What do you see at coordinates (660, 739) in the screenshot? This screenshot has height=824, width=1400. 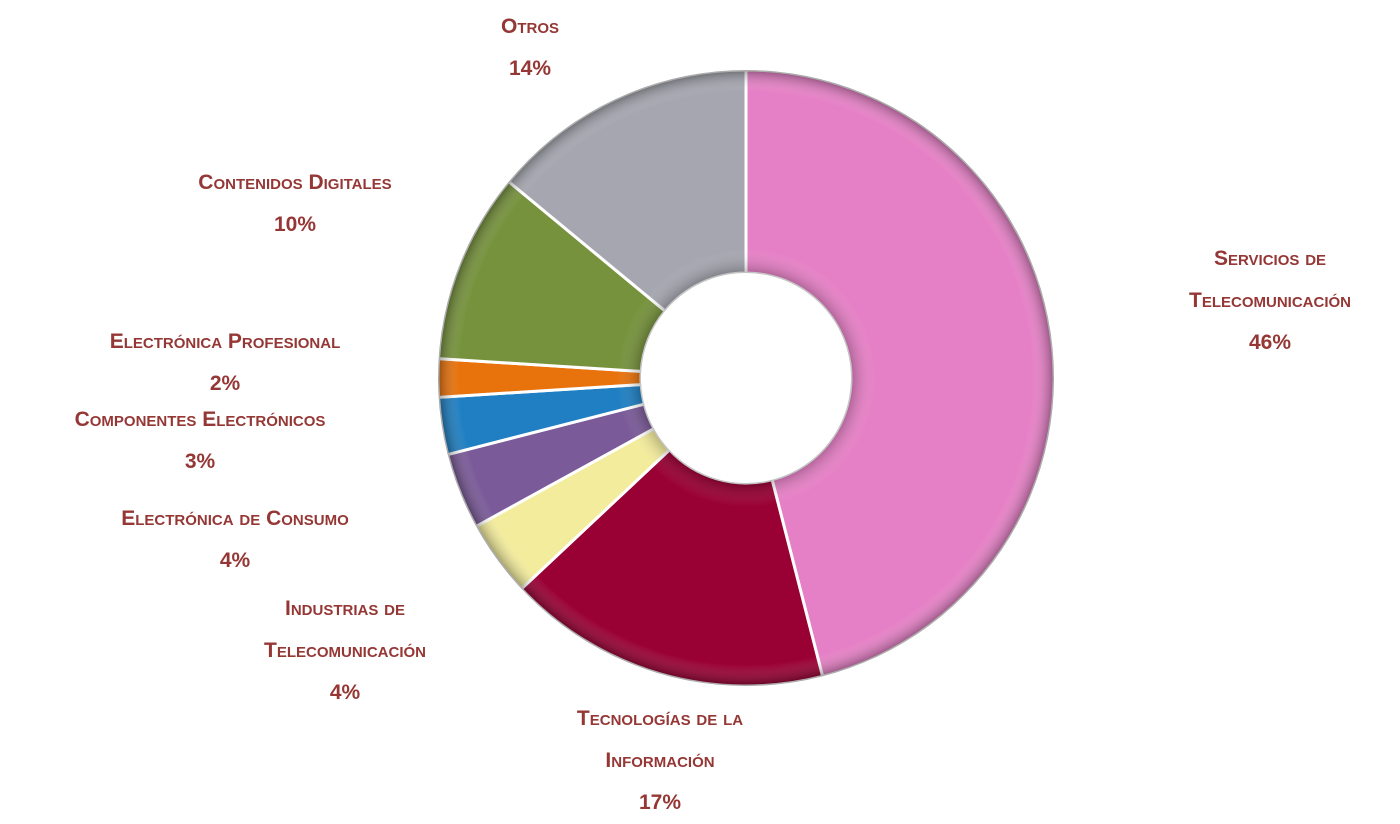 I see `category-label: Tecnologías de la Información` at bounding box center [660, 739].